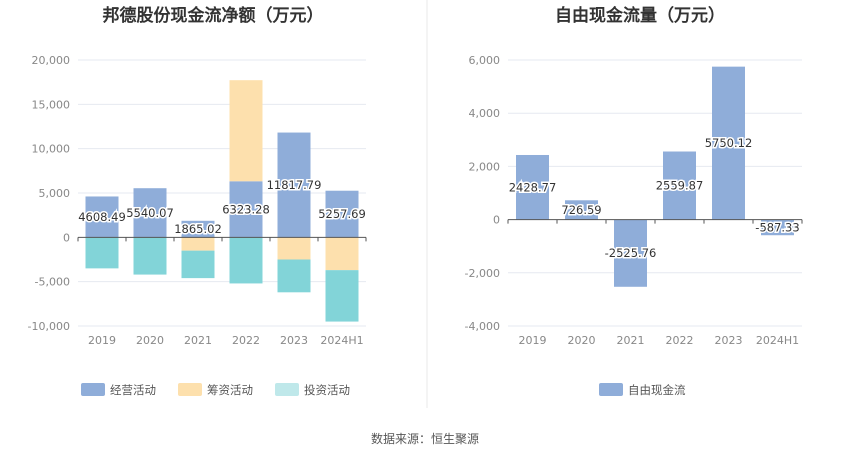  Describe the element at coordinates (133, 390) in the screenshot. I see `legend-label: 经营活动` at that location.